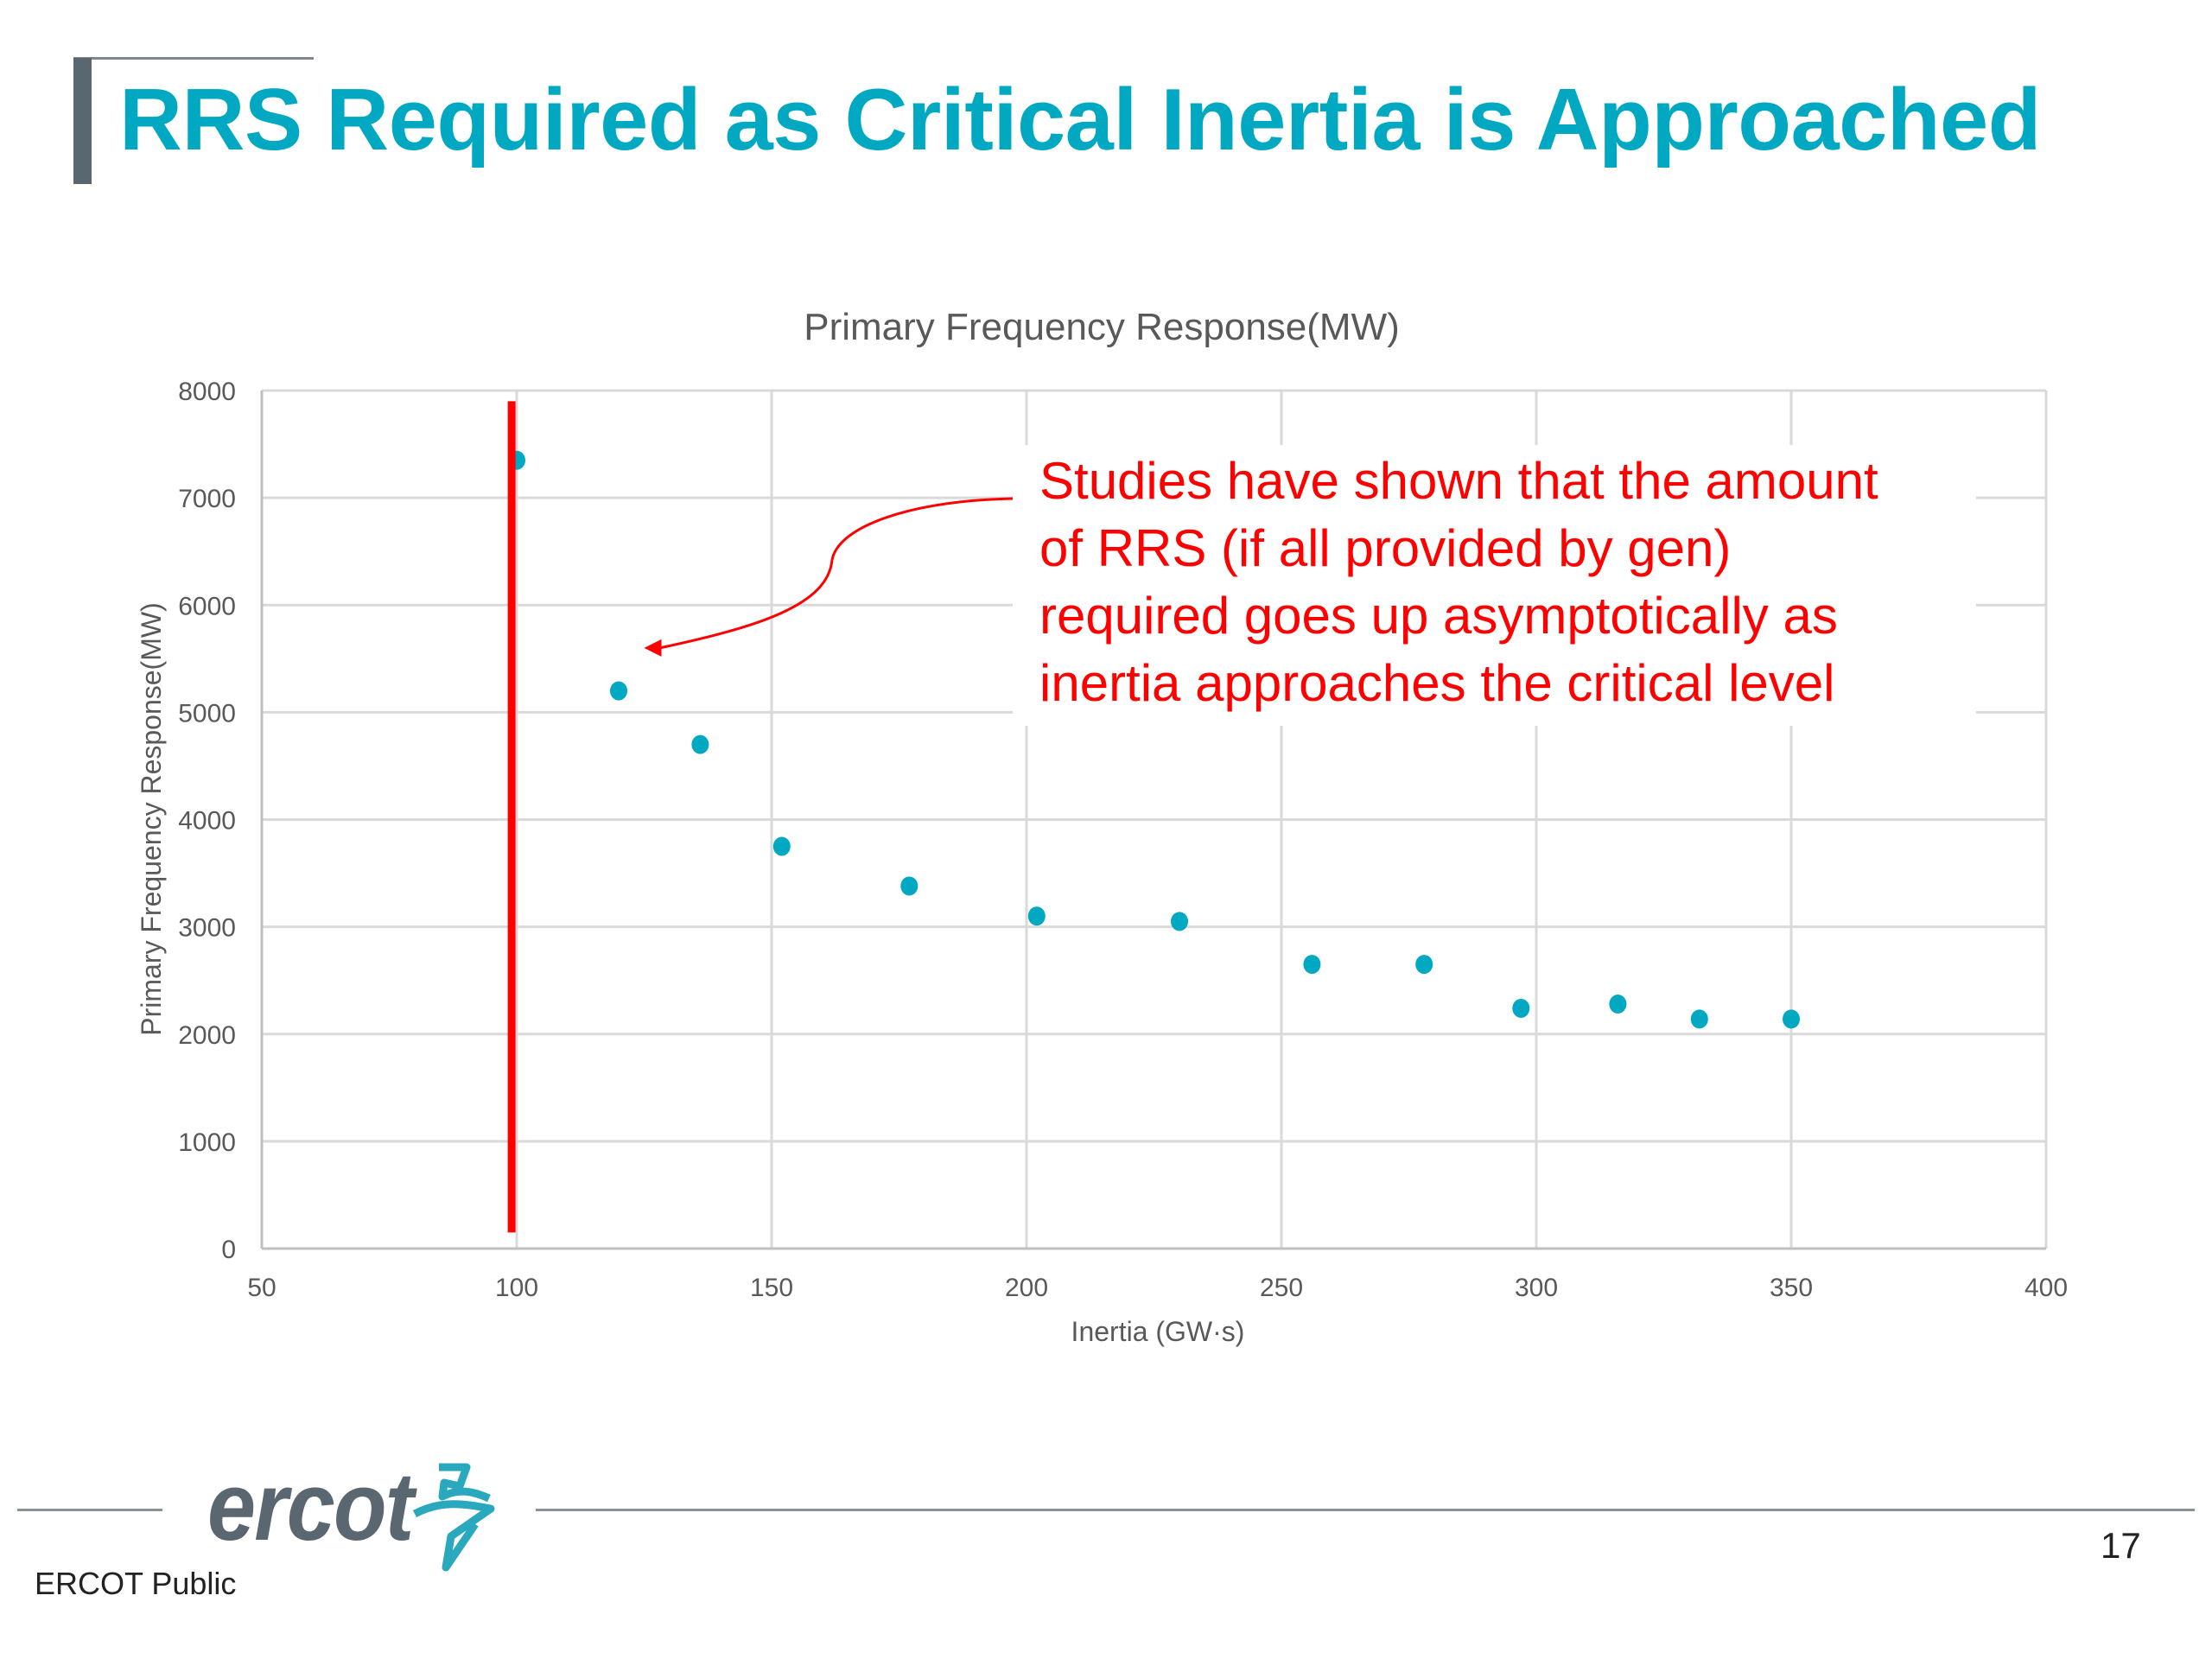 The image size is (2212, 1659). What do you see at coordinates (1438, 616) in the screenshot?
I see `annotation-line: required goes up asymptotically as` at bounding box center [1438, 616].